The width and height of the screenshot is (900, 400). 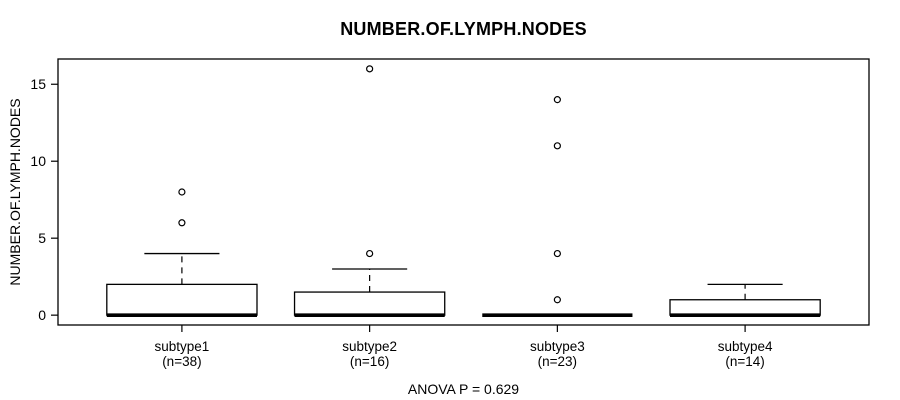 I want to click on category-tick-label: subtype4 (n=14), so click(x=745, y=354).